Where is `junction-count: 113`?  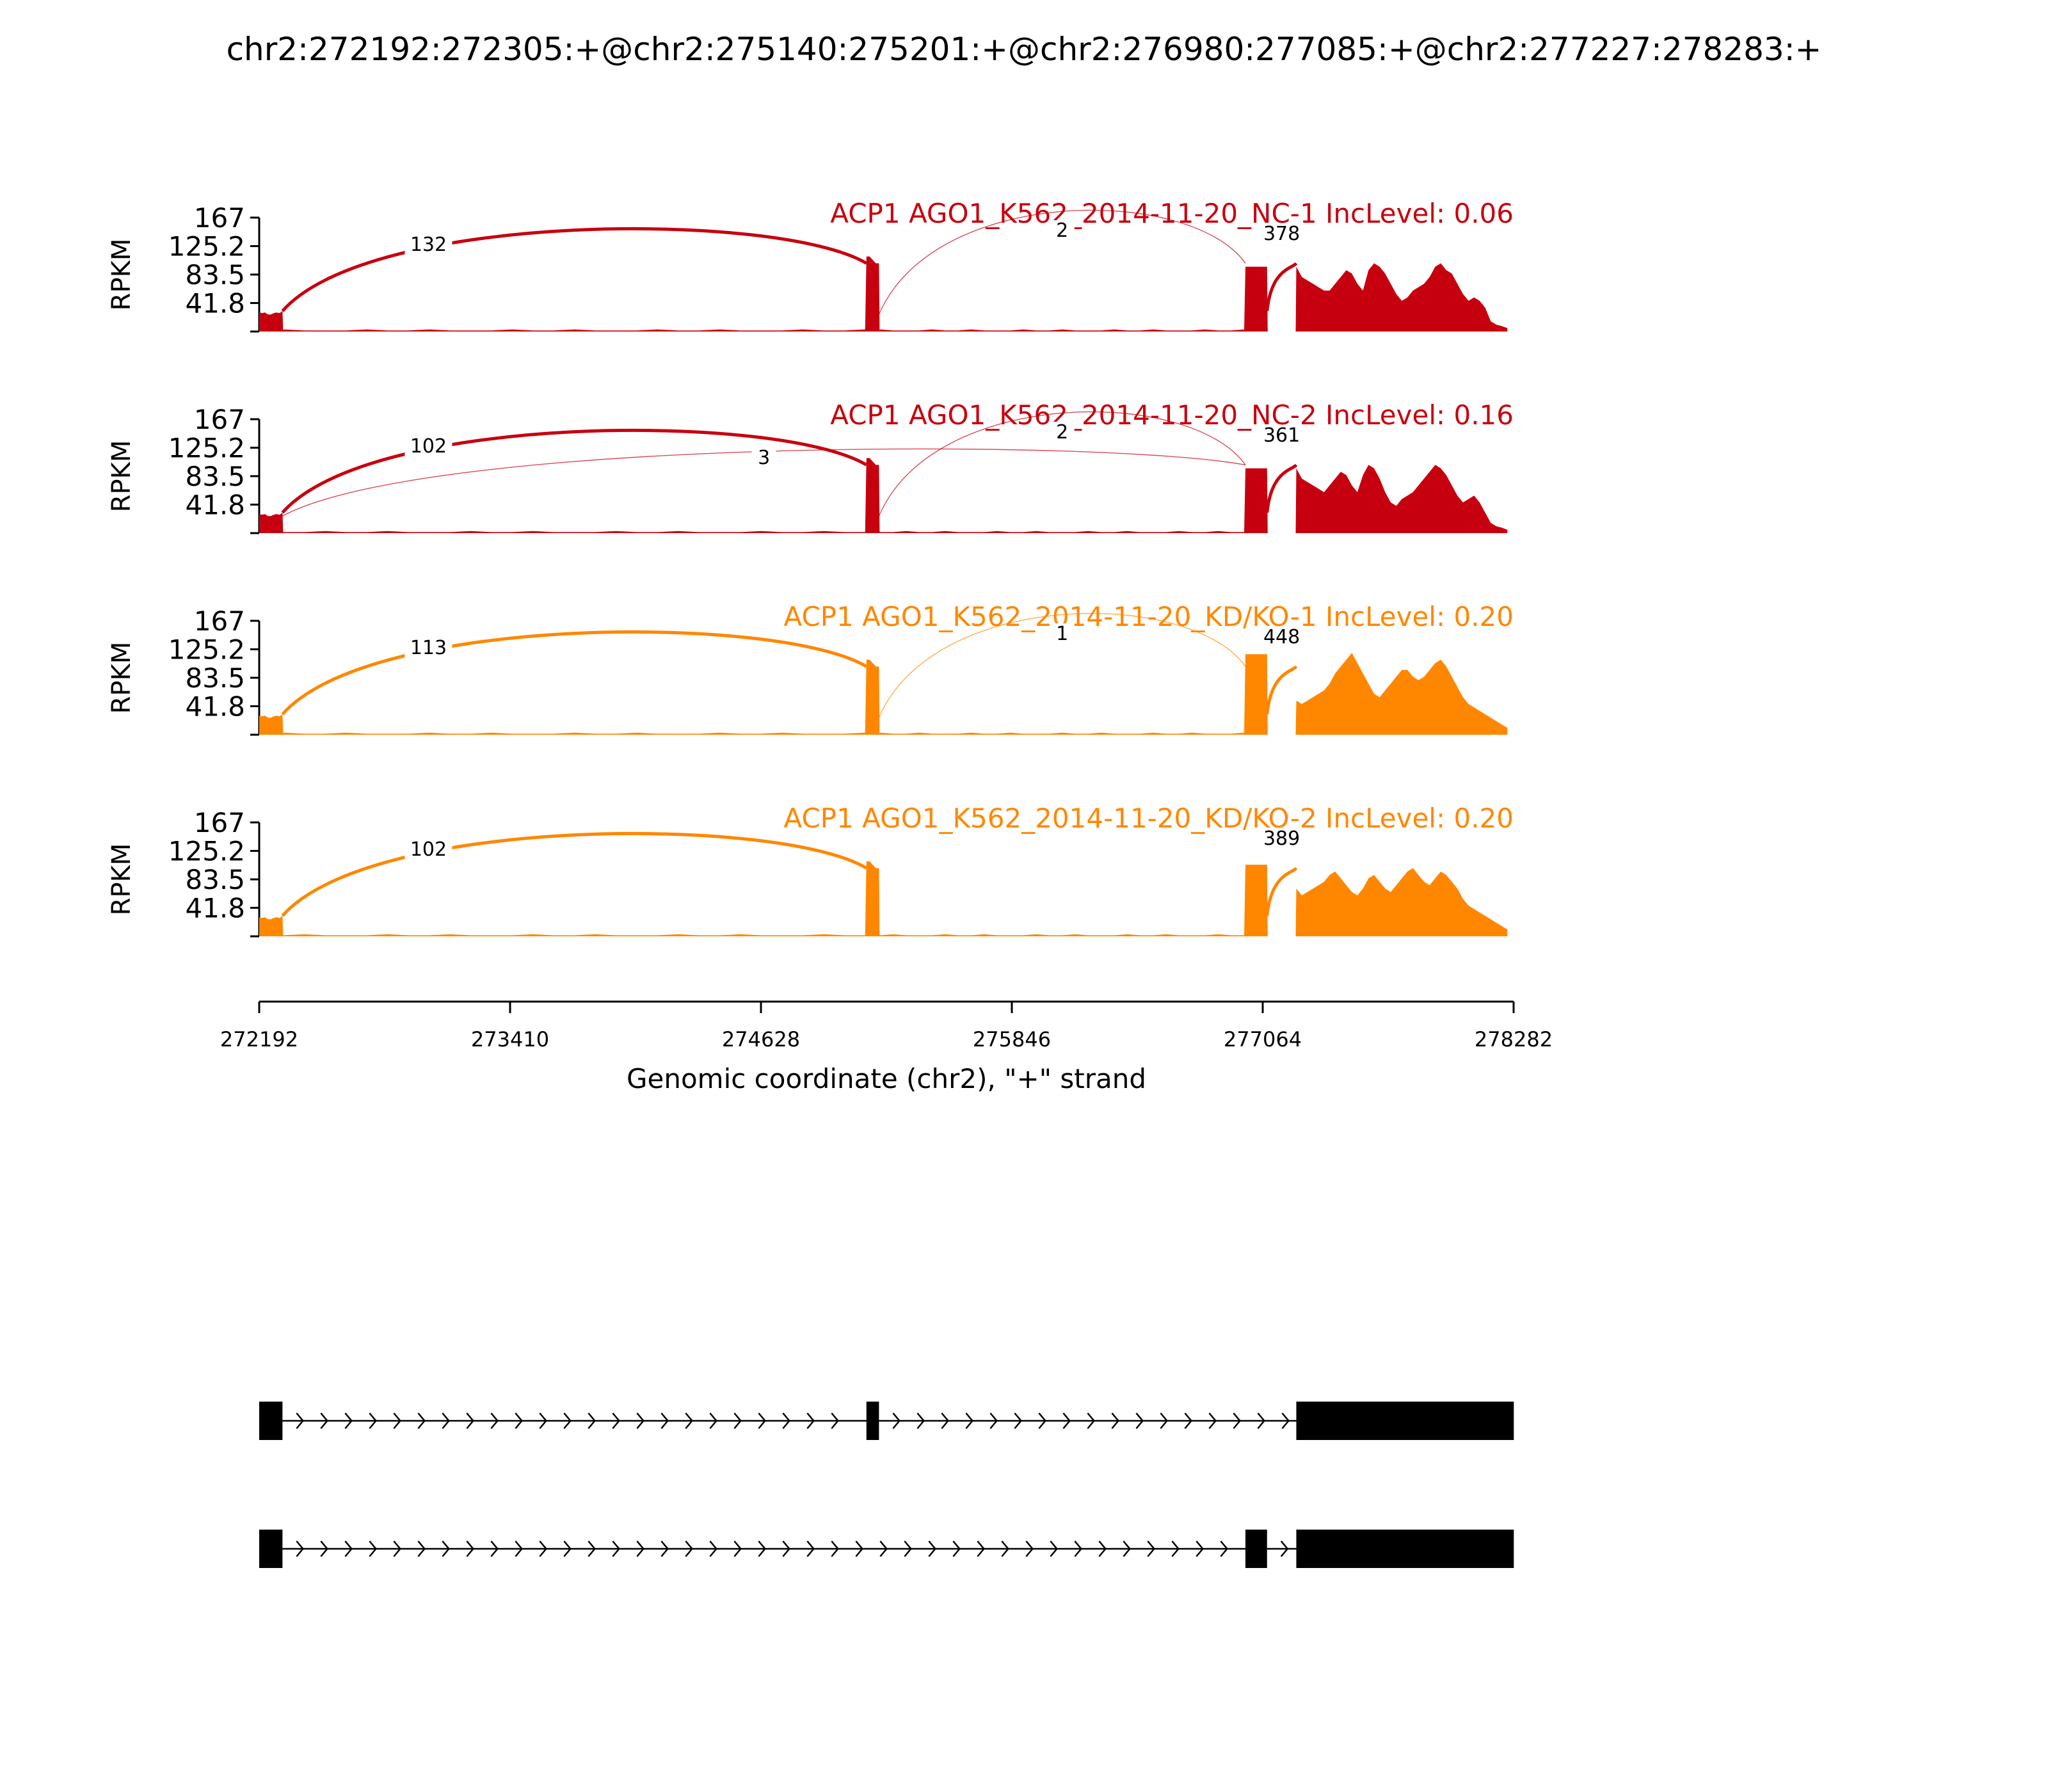
junction-count: 113 is located at coordinates (428, 648).